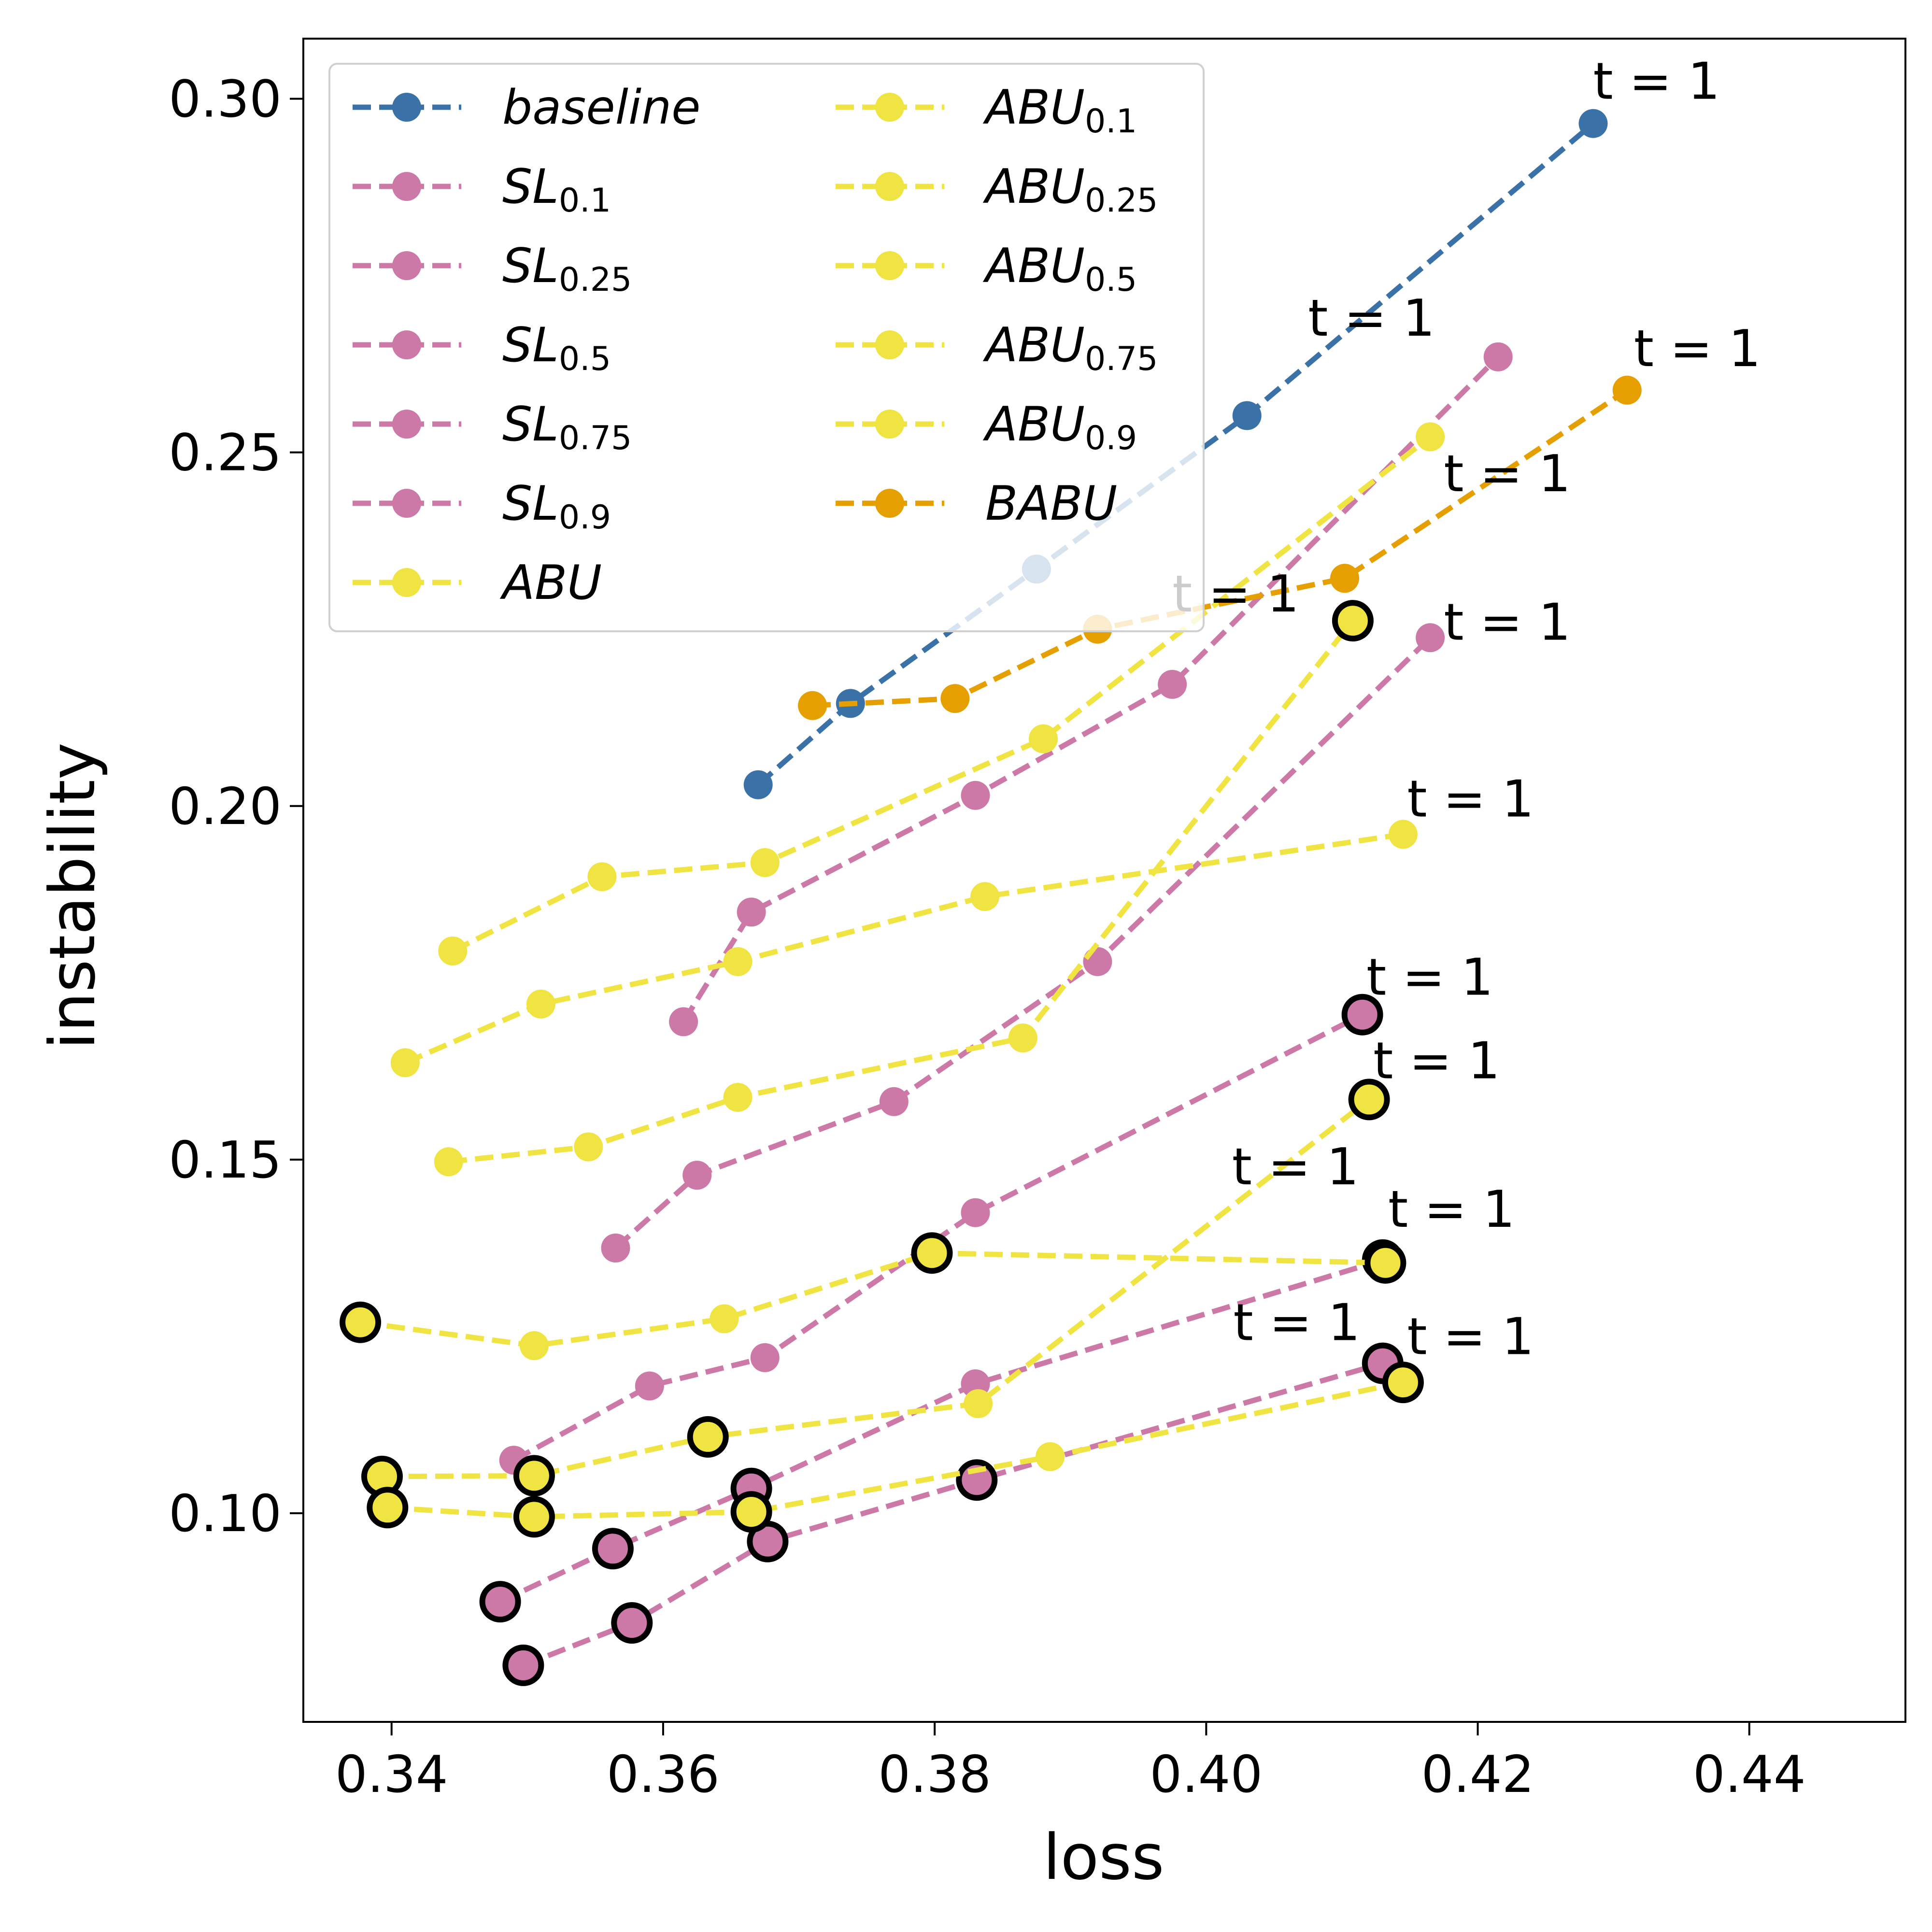 The height and width of the screenshot is (1932, 1932). What do you see at coordinates (1371, 318) in the screenshot?
I see `t-label-1: t = 1` at bounding box center [1371, 318].